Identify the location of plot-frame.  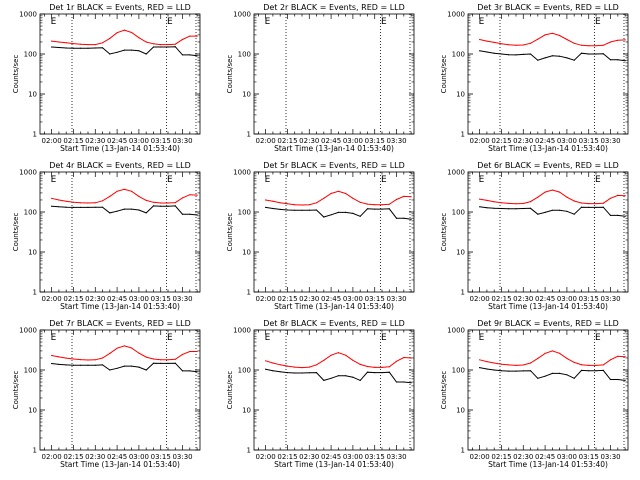
(120, 232).